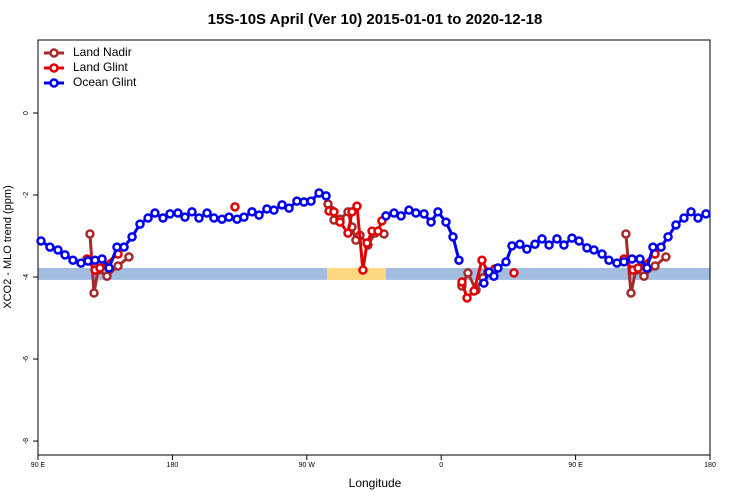 The image size is (750, 500). I want to click on x-tick-label: 180, so click(710, 465).